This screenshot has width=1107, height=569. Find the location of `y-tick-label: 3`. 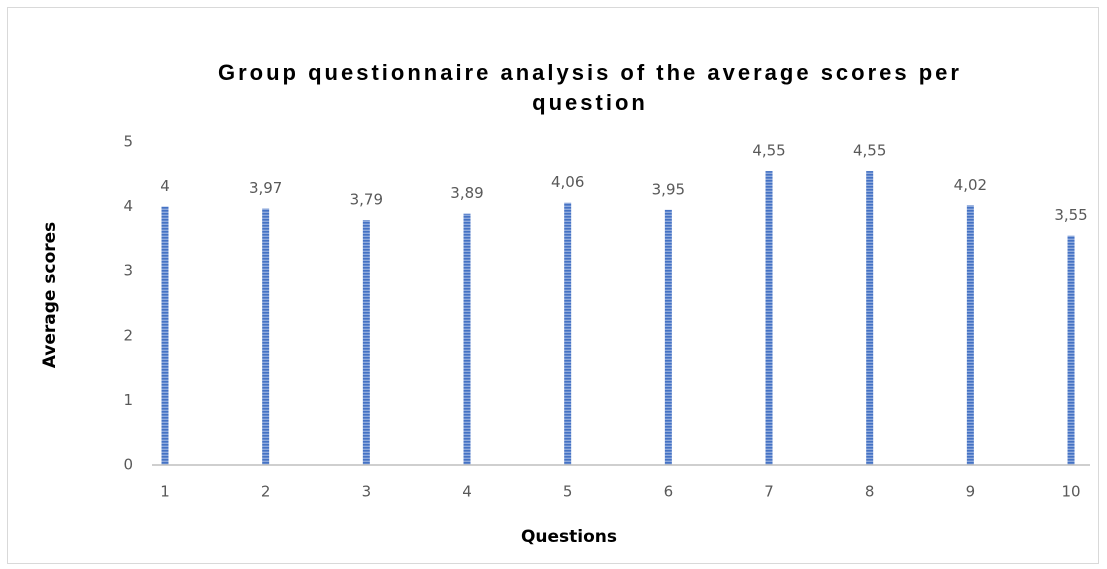

y-tick-label: 3 is located at coordinates (128, 271).